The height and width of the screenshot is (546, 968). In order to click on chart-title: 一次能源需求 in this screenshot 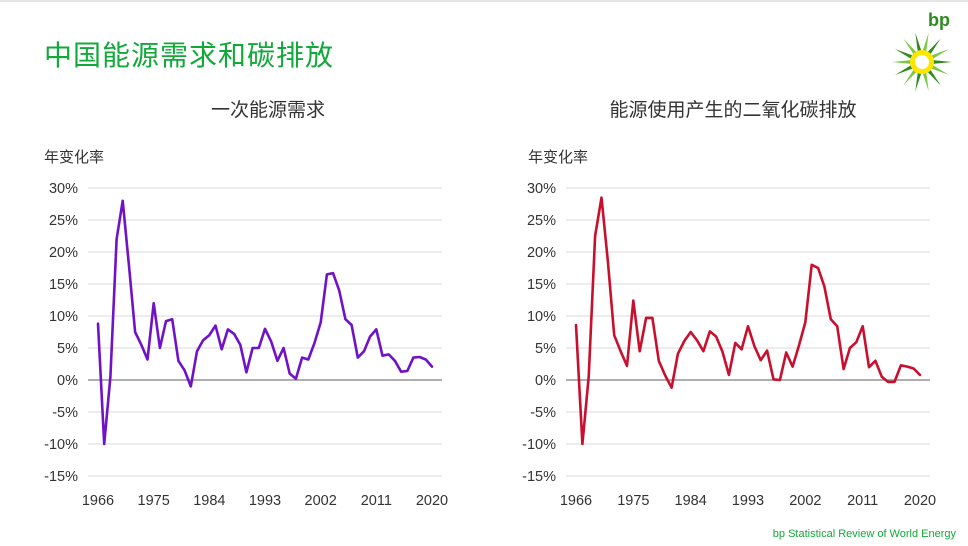, I will do `click(268, 110)`.